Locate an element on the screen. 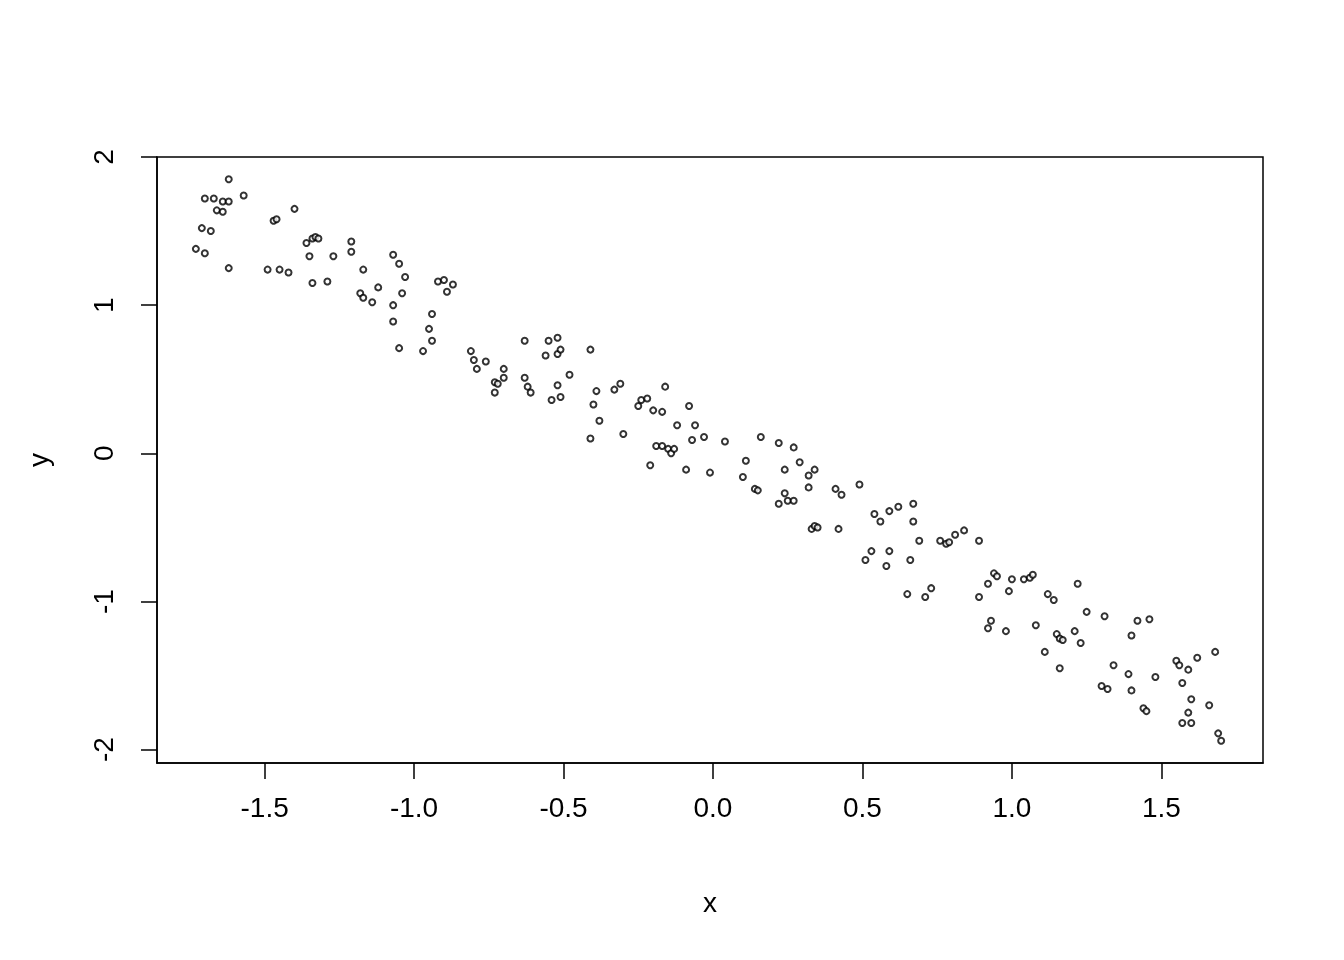 The image size is (1344, 960). x-tick-label: -1.0 is located at coordinates (414, 807).